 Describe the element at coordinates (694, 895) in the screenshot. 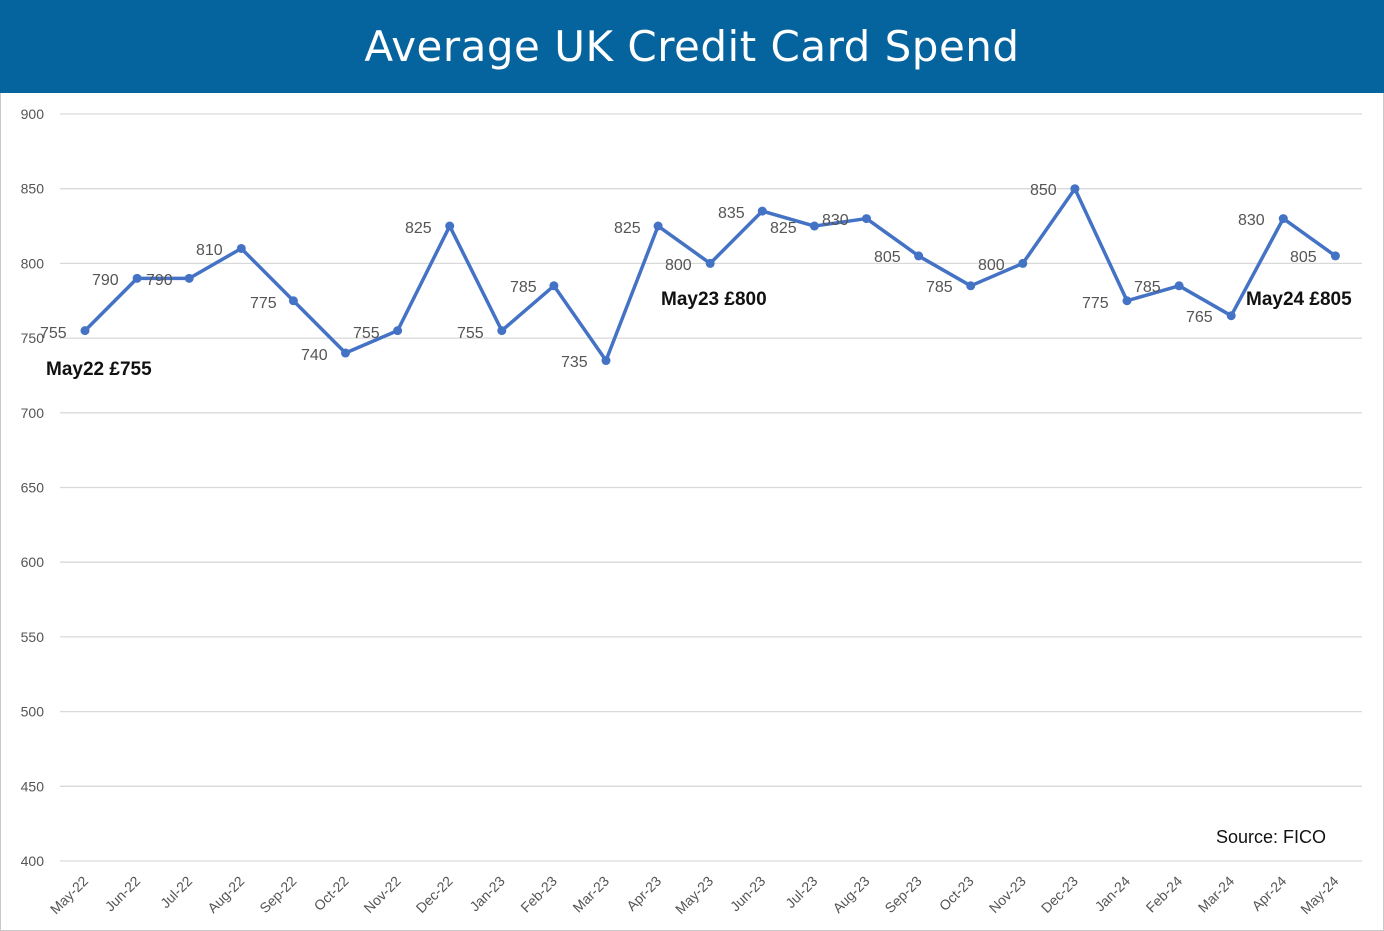

I see `x-tick-label: May-23` at that location.